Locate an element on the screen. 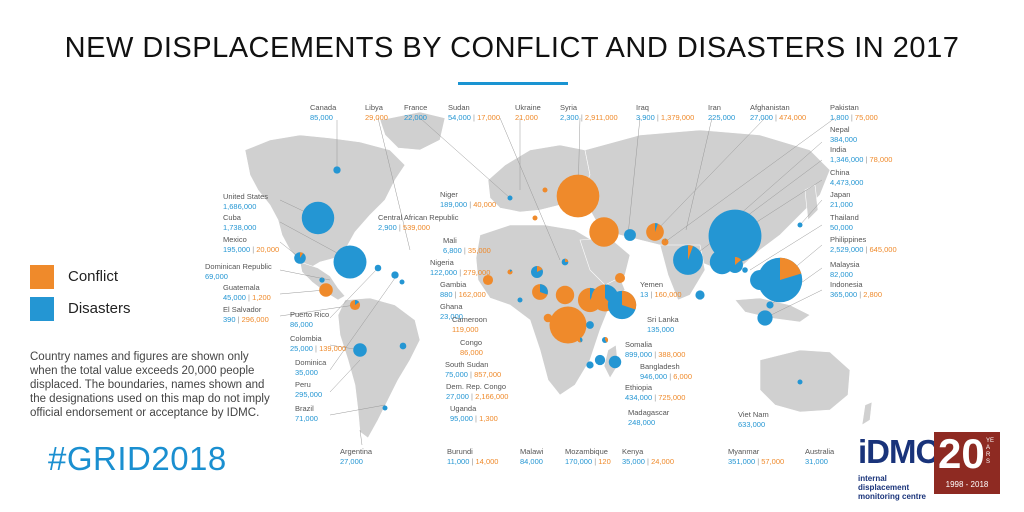  country-name: India is located at coordinates (838, 149).